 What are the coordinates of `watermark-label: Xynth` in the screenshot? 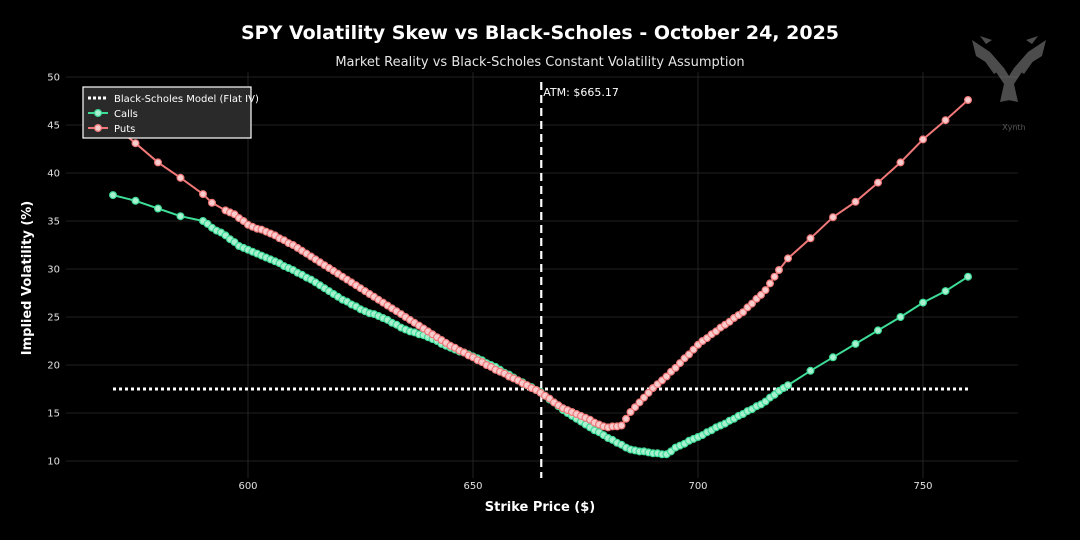 It's located at (1014, 127).